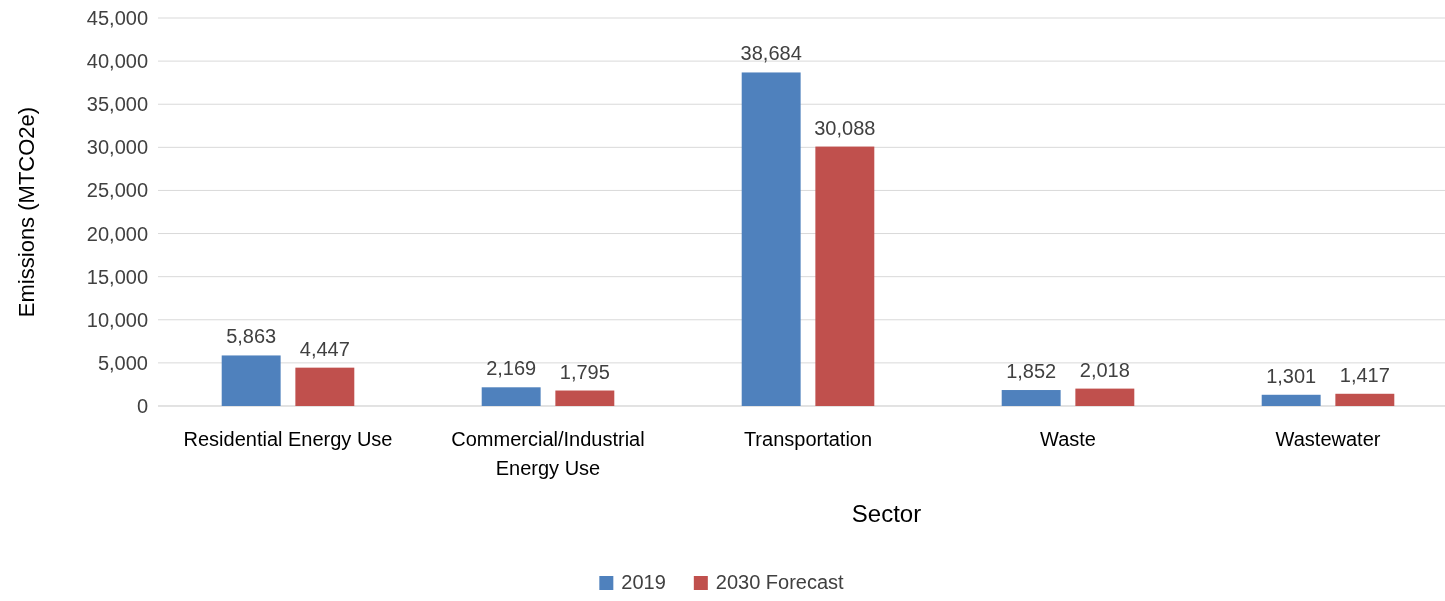  Describe the element at coordinates (117, 319) in the screenshot. I see `y-tick-label: 10,000` at that location.